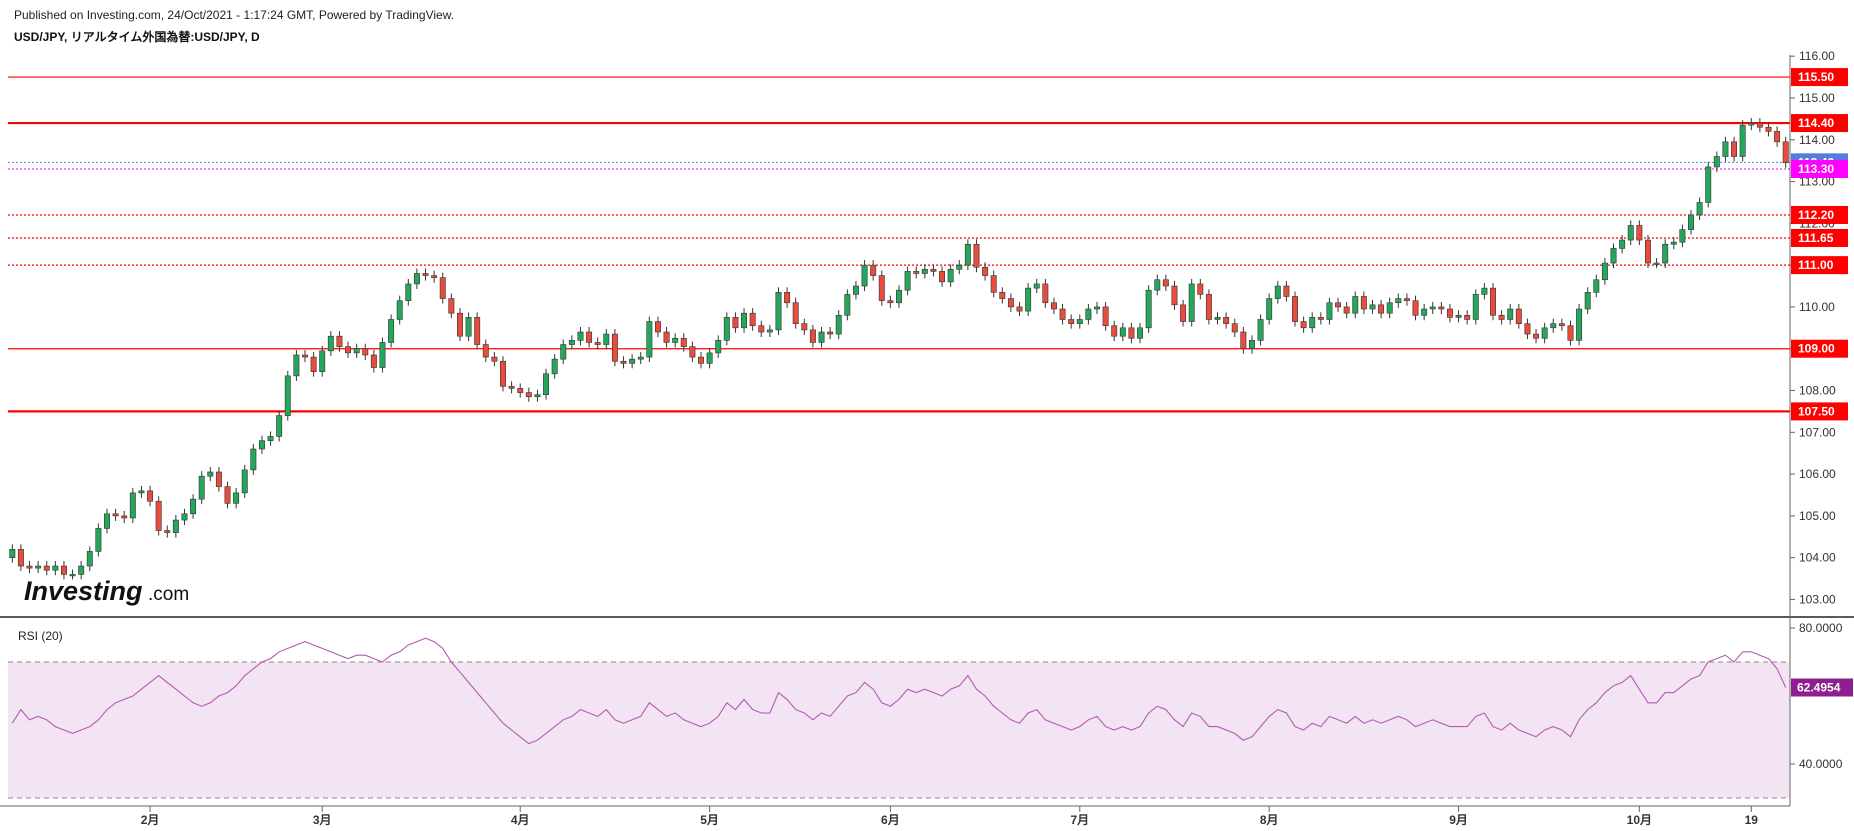  I want to click on time-tick-label: 3月, so click(322, 820).